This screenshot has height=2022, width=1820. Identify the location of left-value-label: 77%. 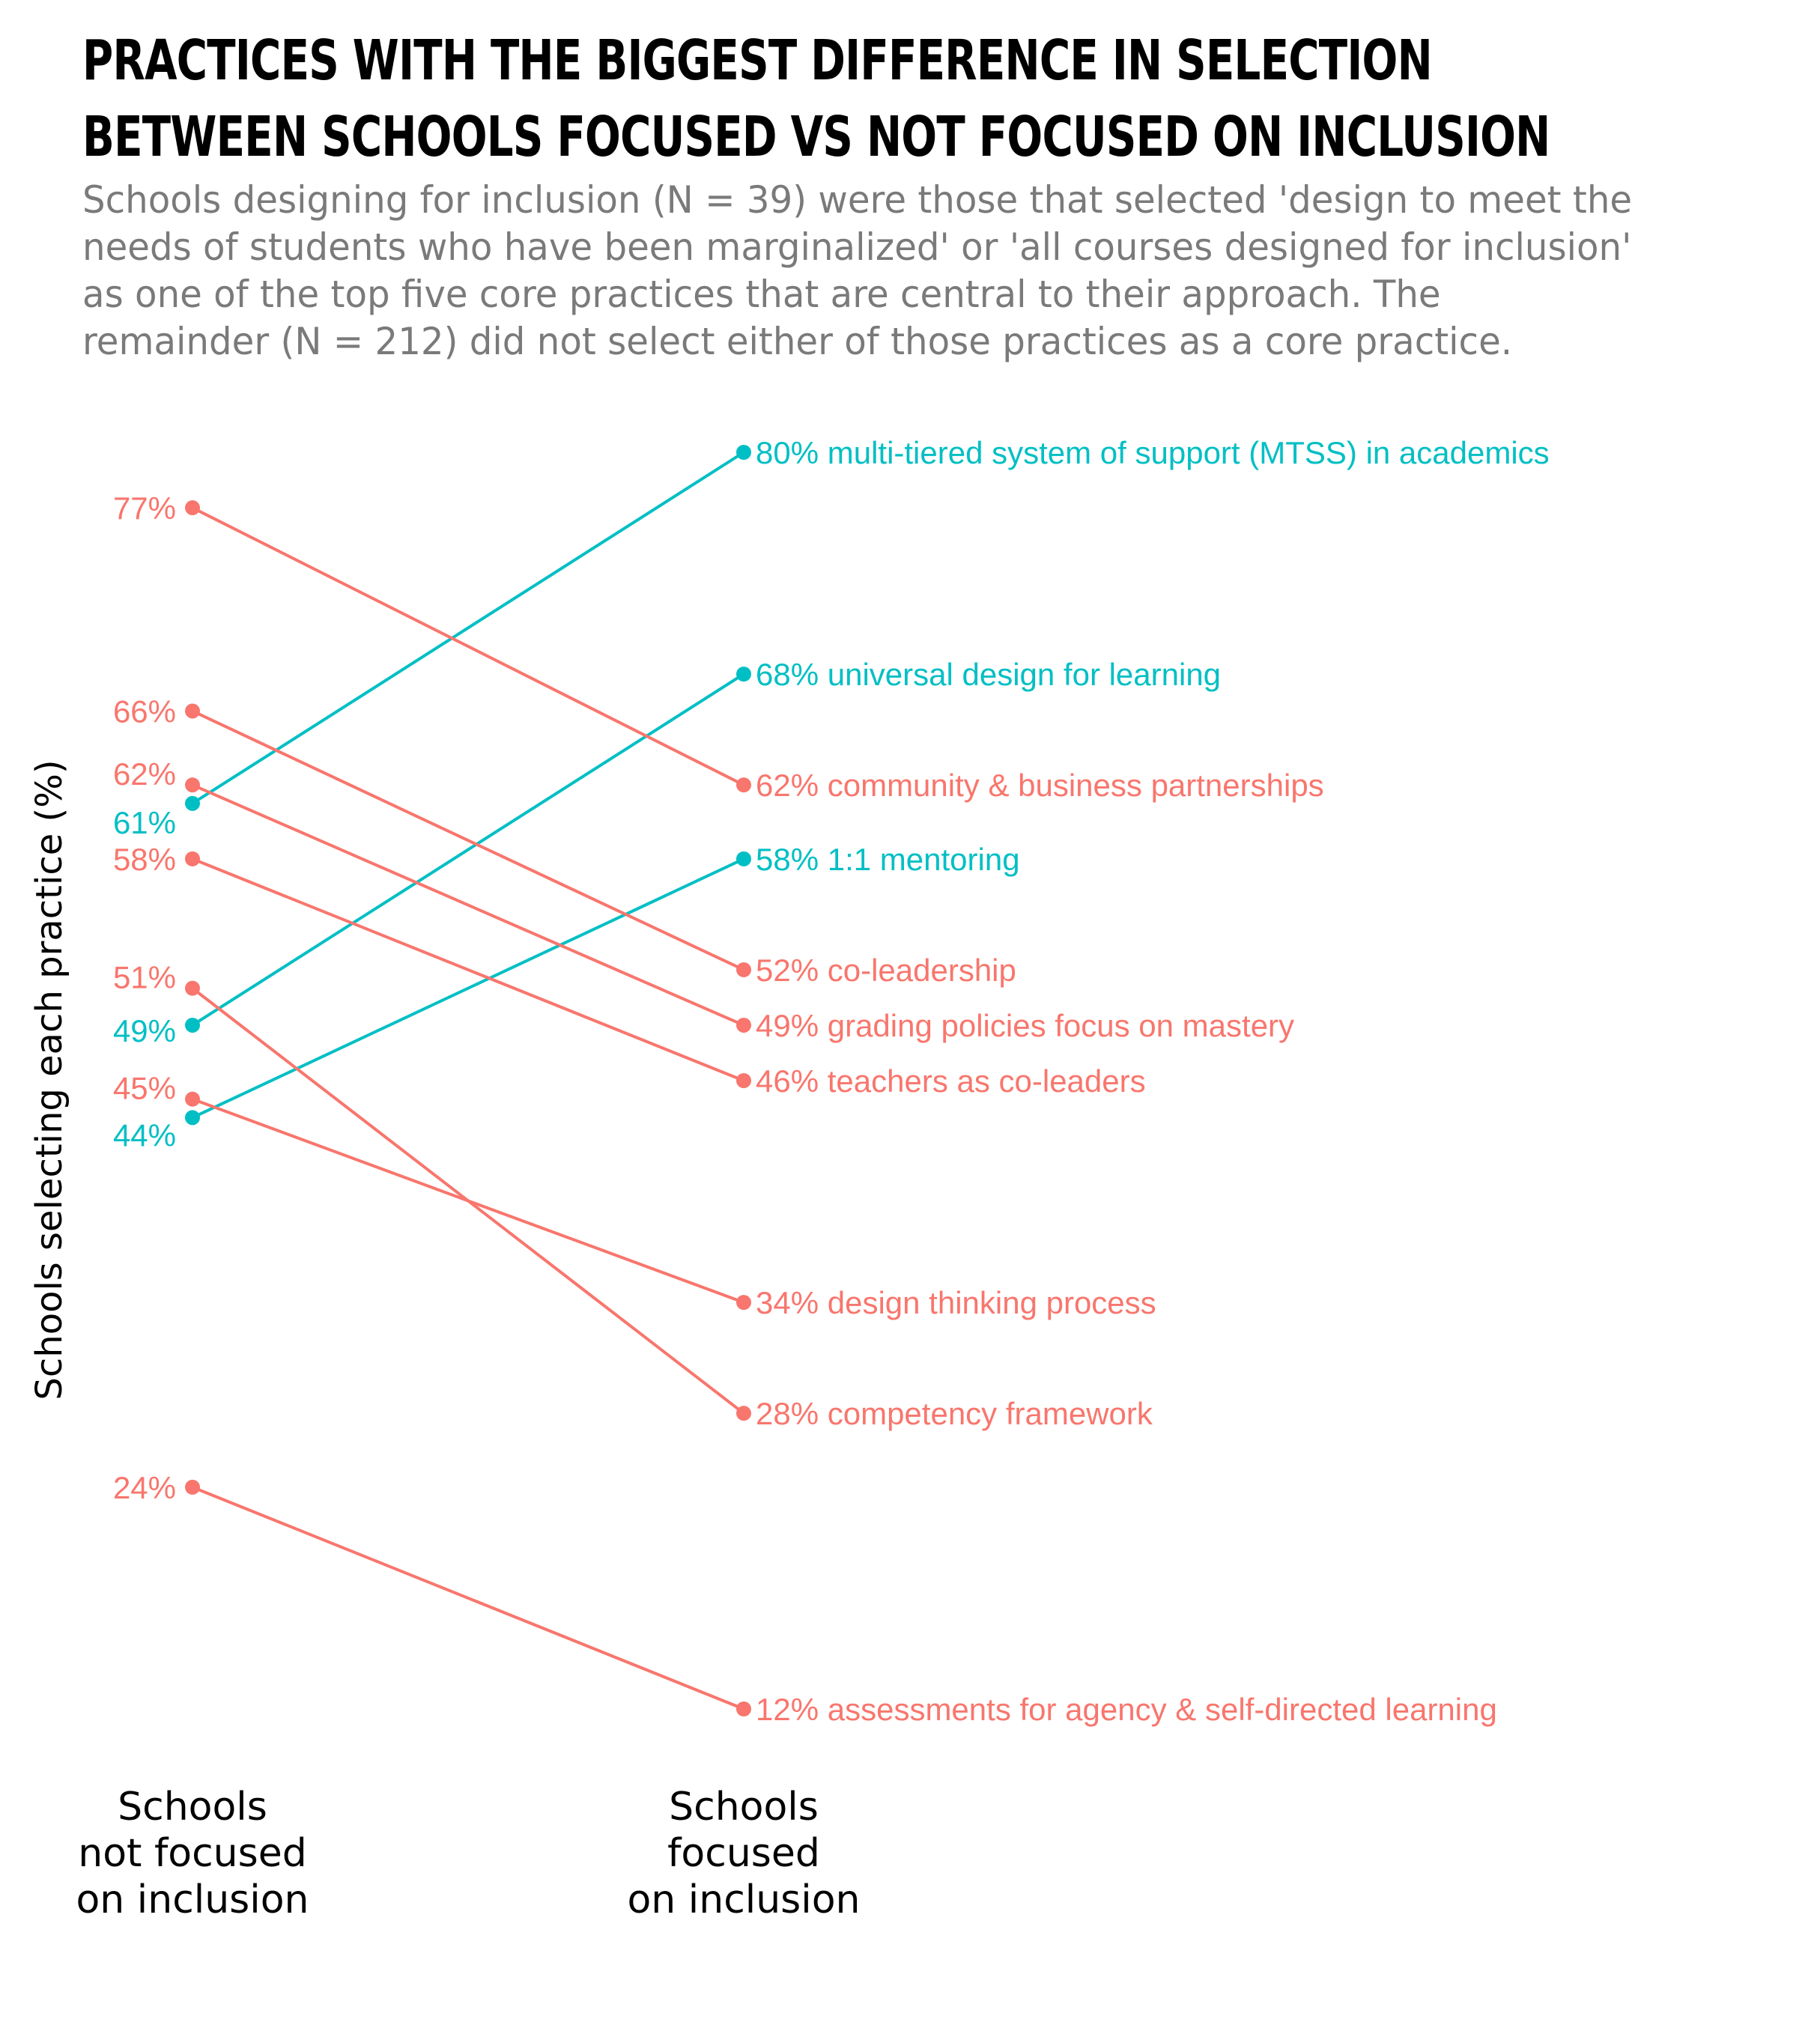
(144, 509).